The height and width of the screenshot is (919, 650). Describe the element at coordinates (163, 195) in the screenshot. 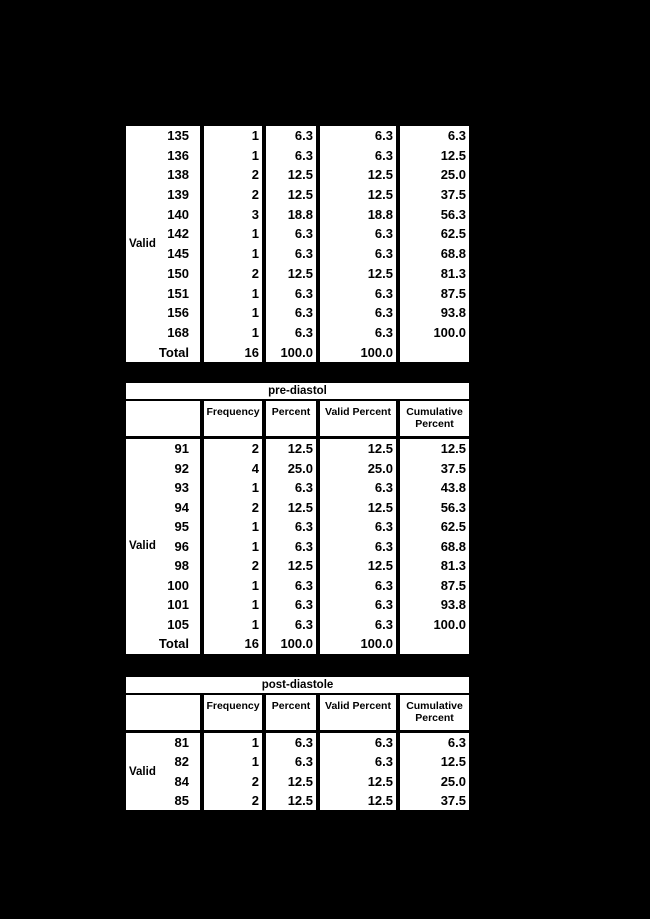

I see `row-label-cell: 139` at that location.